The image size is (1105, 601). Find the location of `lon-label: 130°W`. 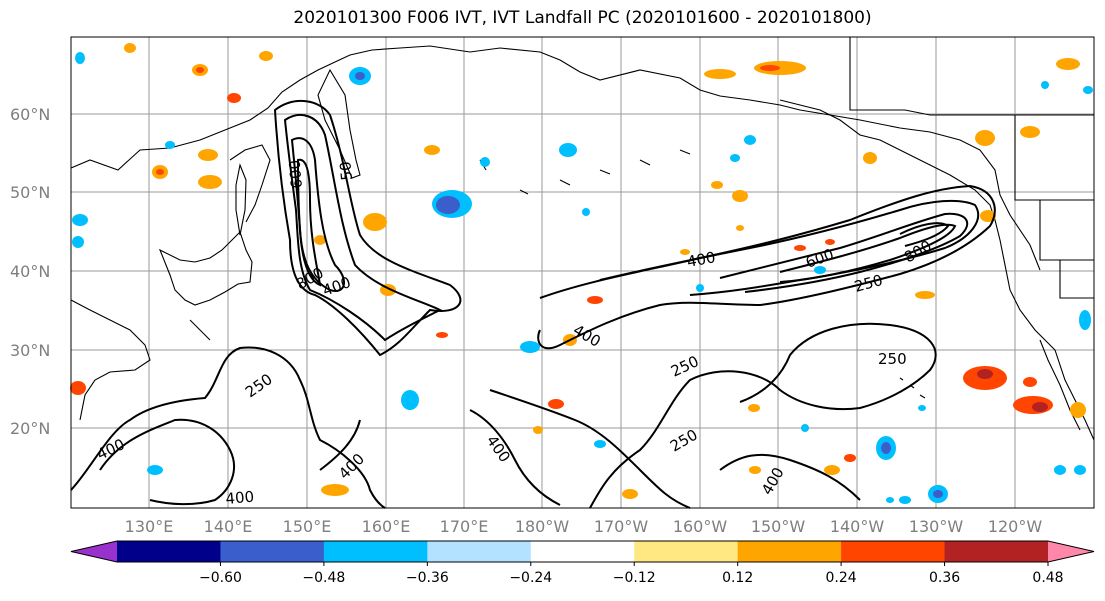

lon-label: 130°W is located at coordinates (936, 526).